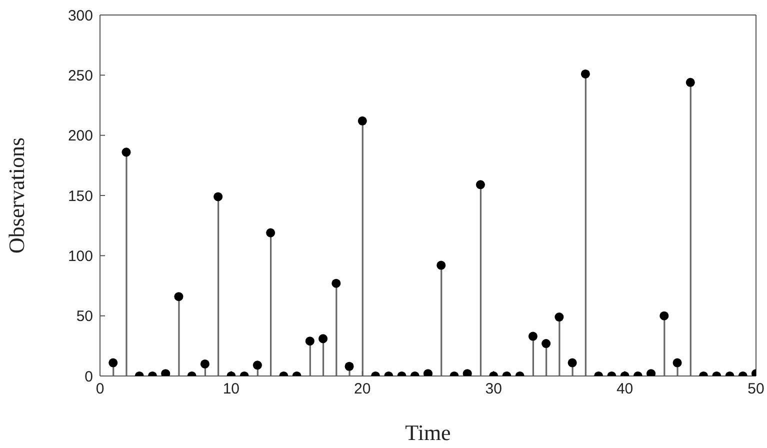  What do you see at coordinates (428, 432) in the screenshot?
I see `x-axis-title: Time` at bounding box center [428, 432].